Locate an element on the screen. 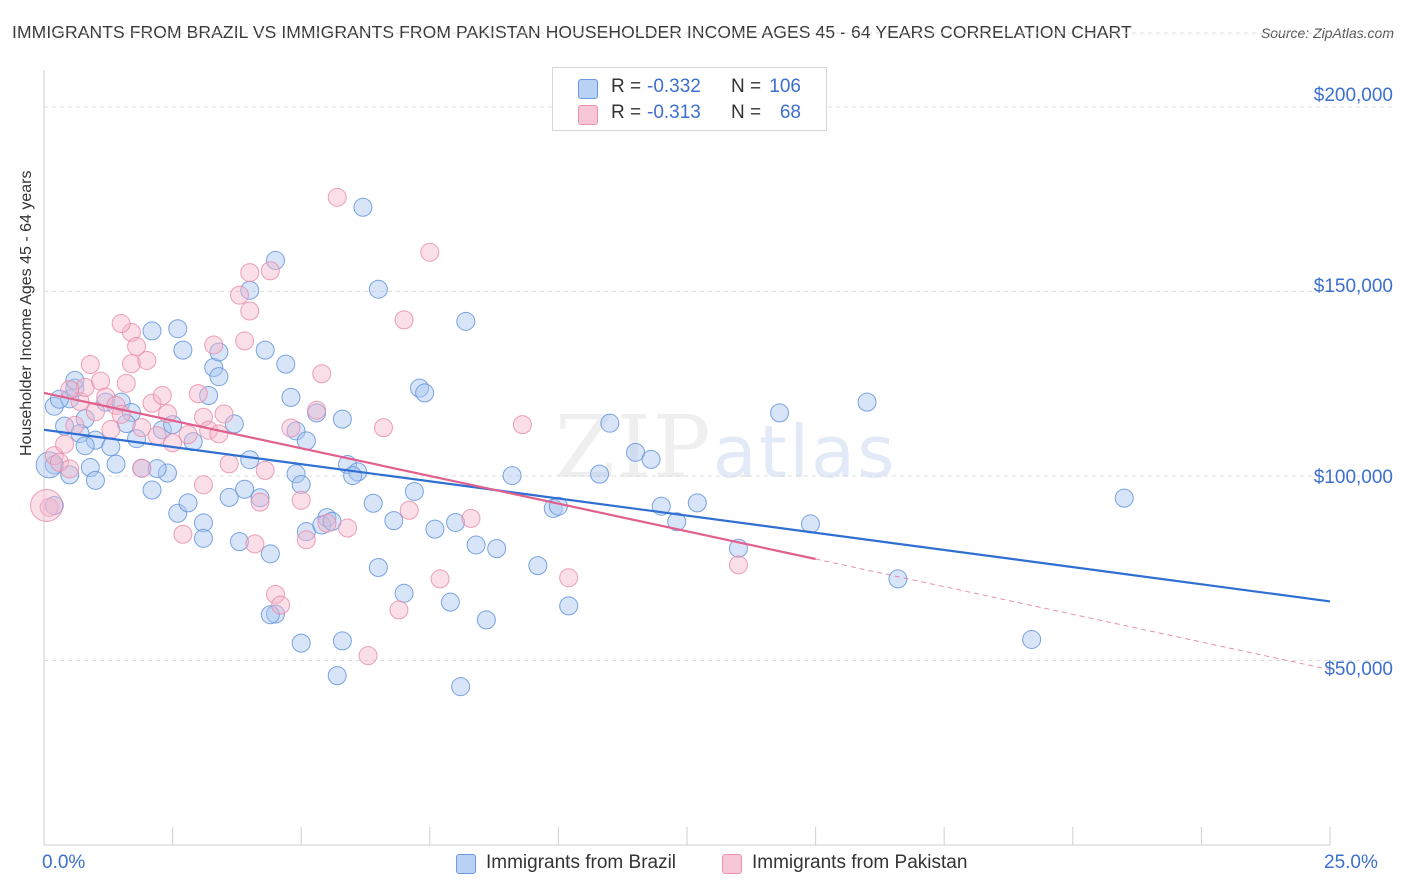 This screenshot has width=1406, height=892. legend-row-pakistan: R = -0.313 N = 68 is located at coordinates (689, 115).